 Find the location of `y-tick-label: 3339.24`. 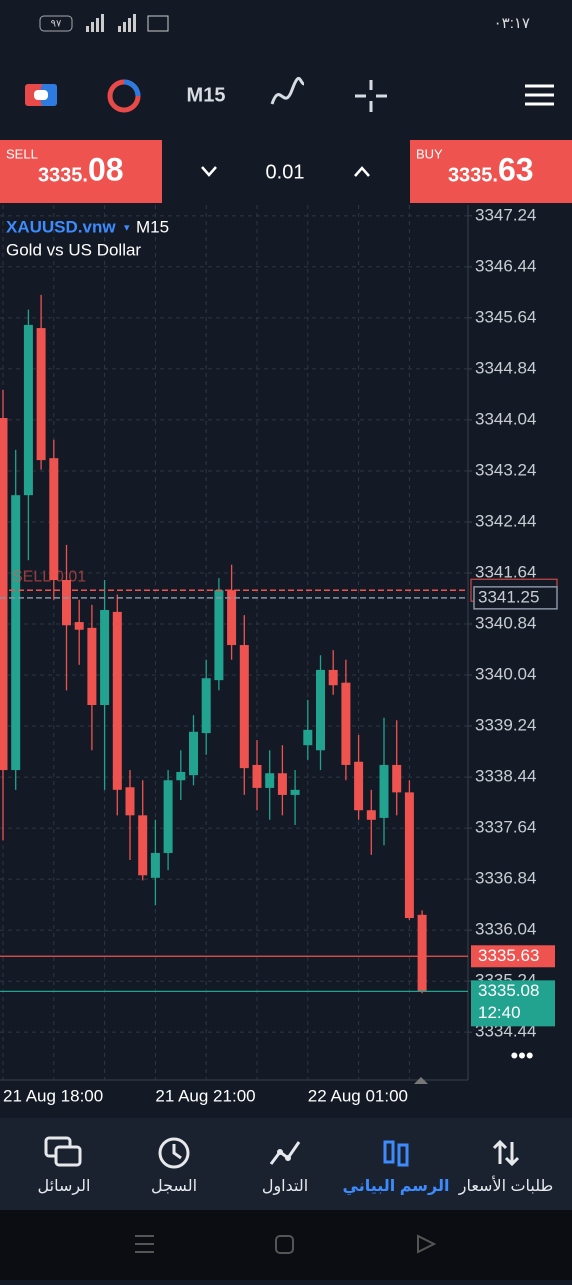

y-tick-label: 3339.24 is located at coordinates (505, 725).